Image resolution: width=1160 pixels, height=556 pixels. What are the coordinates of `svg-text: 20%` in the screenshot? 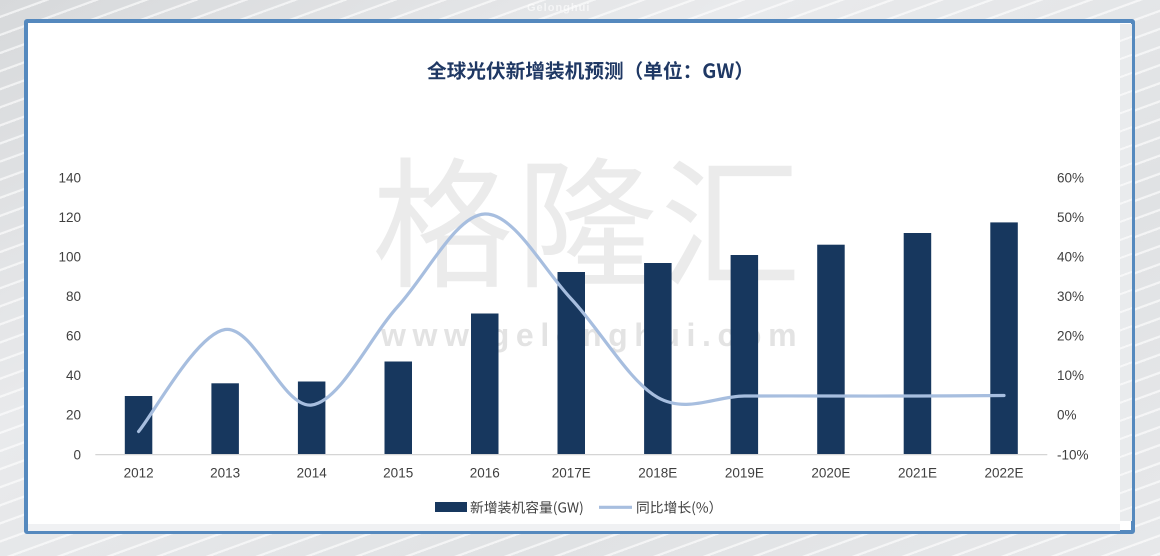 It's located at (1070, 336).